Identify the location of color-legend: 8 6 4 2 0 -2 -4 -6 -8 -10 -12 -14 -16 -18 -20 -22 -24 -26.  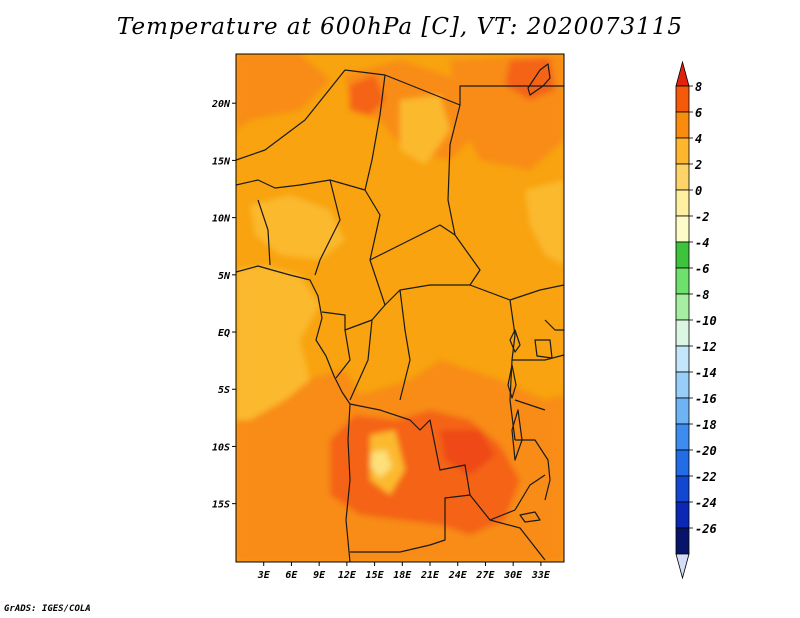
(696, 320).